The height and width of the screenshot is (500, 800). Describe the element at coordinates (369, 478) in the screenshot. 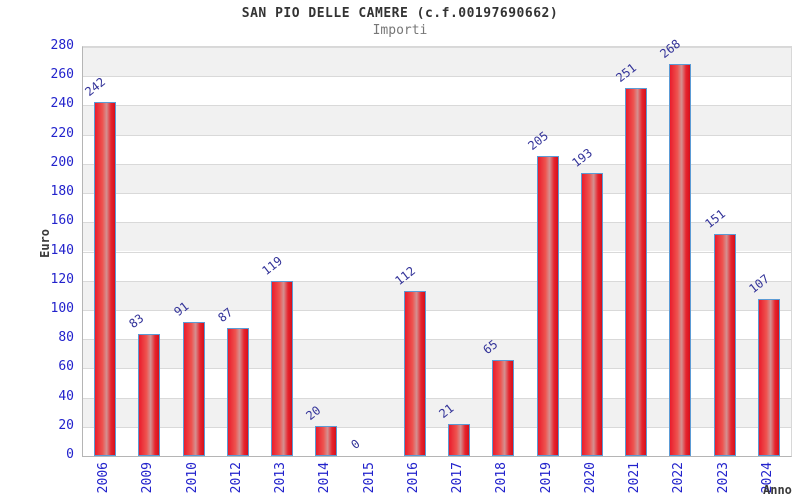

I see `x-tick-label: 2015` at that location.